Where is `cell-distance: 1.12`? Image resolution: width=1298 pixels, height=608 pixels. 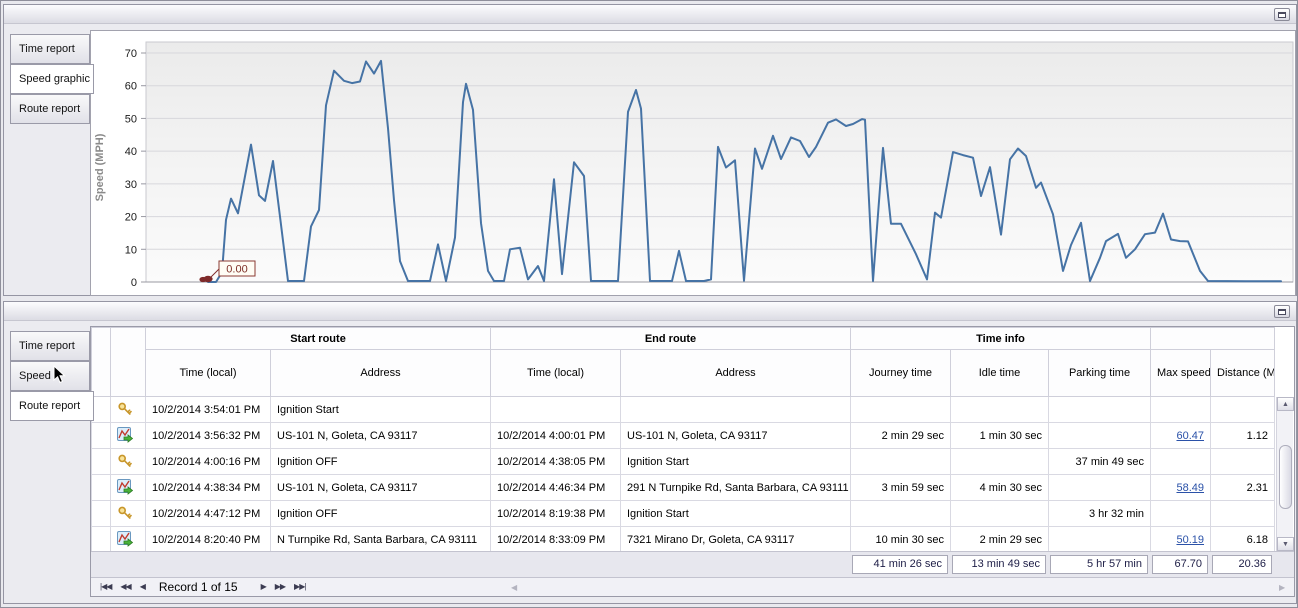 cell-distance: 1.12 is located at coordinates (1242, 435).